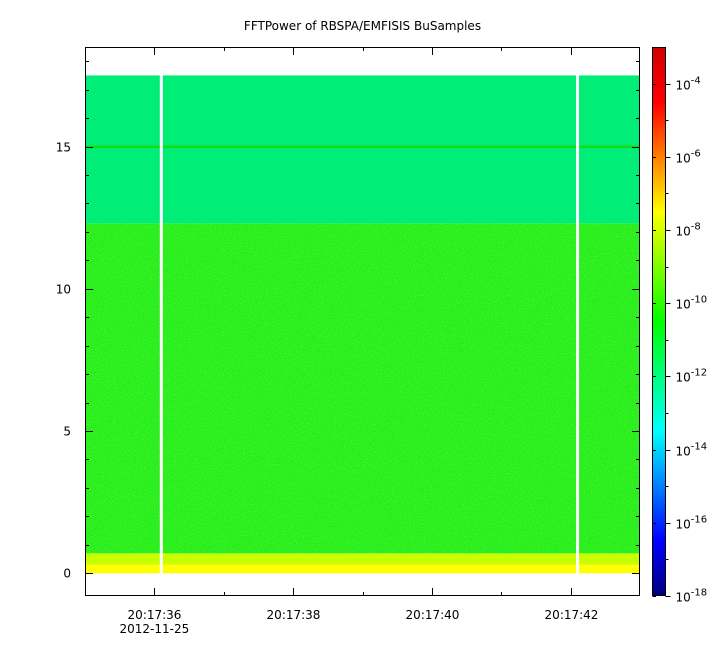 Image resolution: width=724 pixels, height=656 pixels. What do you see at coordinates (572, 615) in the screenshot?
I see `x-tick-label: 20:17:42` at bounding box center [572, 615].